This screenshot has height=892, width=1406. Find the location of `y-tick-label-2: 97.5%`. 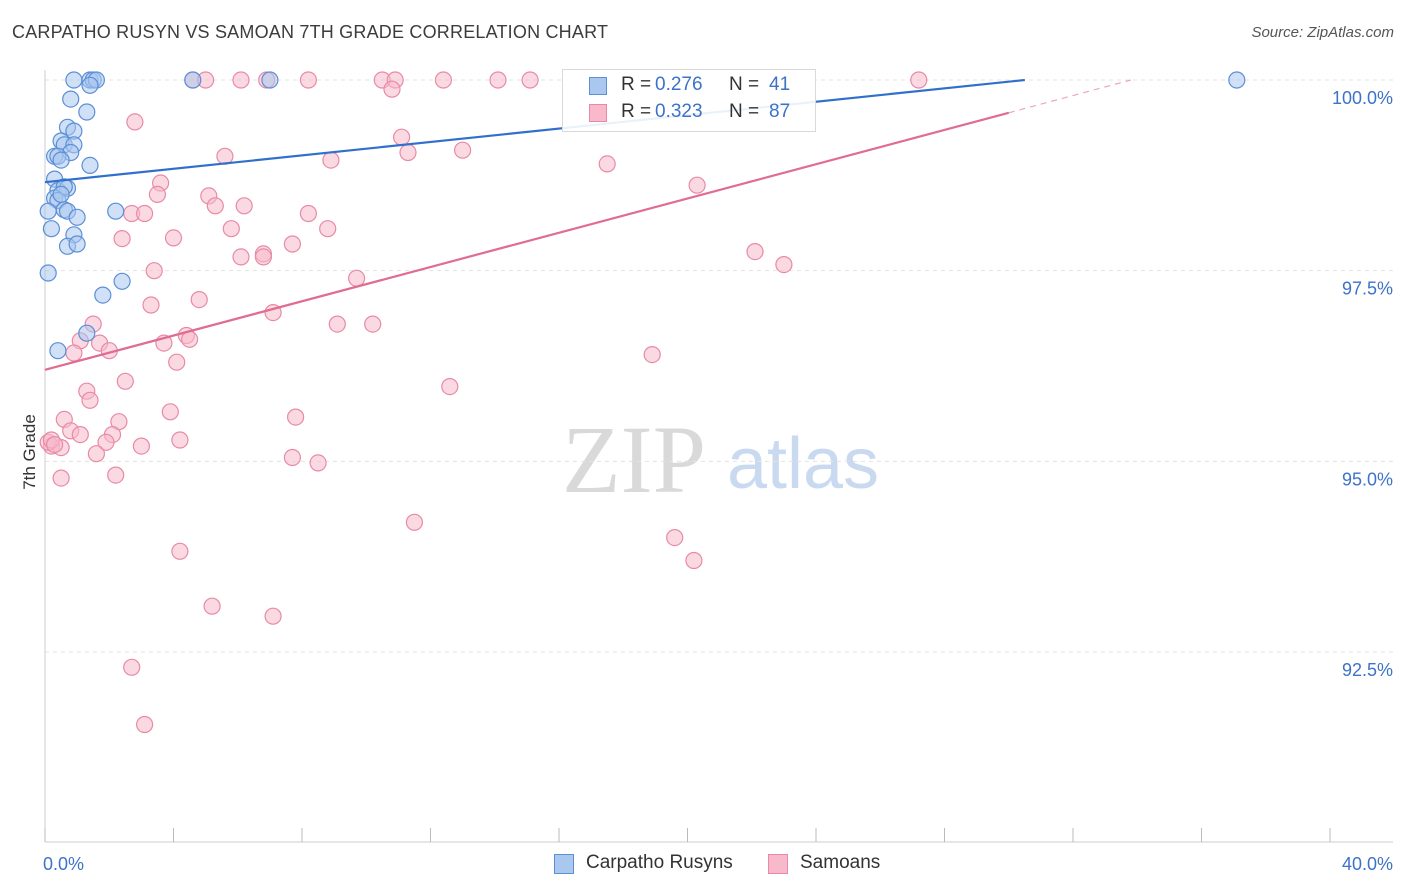

y-tick-label-2: 97.5% is located at coordinates (1367, 289).